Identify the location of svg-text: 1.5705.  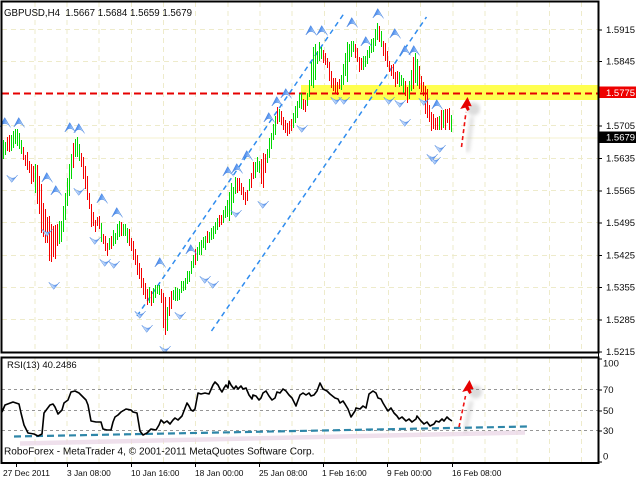
(620, 126).